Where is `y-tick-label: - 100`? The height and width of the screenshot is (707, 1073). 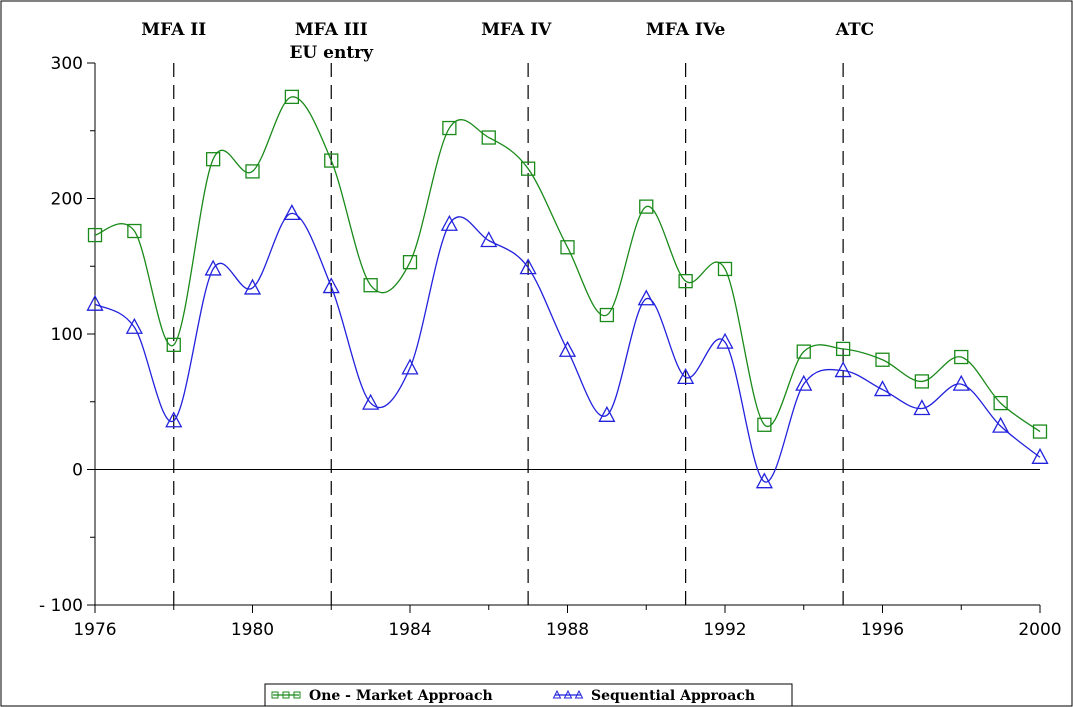 y-tick-label: - 100 is located at coordinates (61, 606).